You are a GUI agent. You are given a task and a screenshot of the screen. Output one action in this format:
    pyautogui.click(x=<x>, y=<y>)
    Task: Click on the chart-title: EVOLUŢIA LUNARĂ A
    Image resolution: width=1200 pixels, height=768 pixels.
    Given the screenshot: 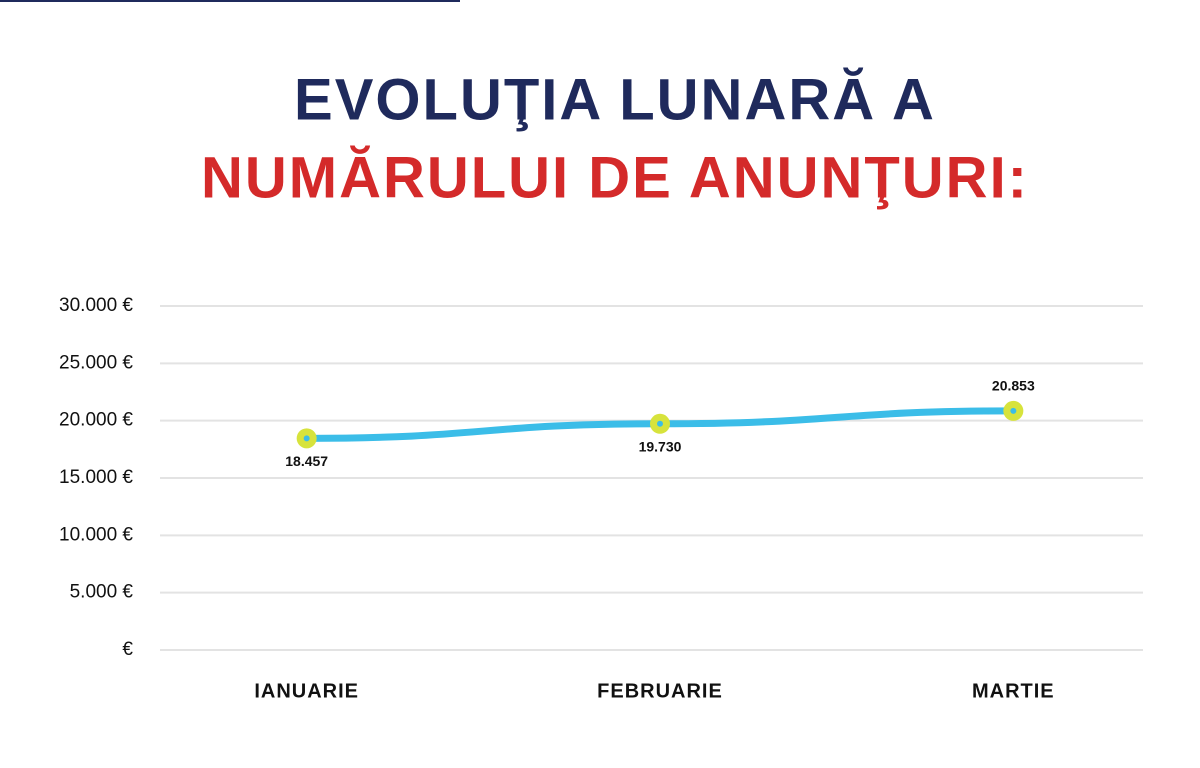 What is the action you would take?
    pyautogui.click(x=615, y=99)
    